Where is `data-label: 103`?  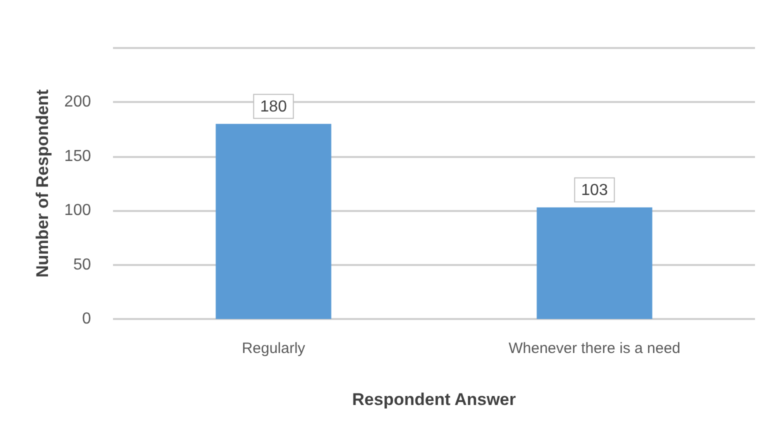
data-label: 103 is located at coordinates (594, 190).